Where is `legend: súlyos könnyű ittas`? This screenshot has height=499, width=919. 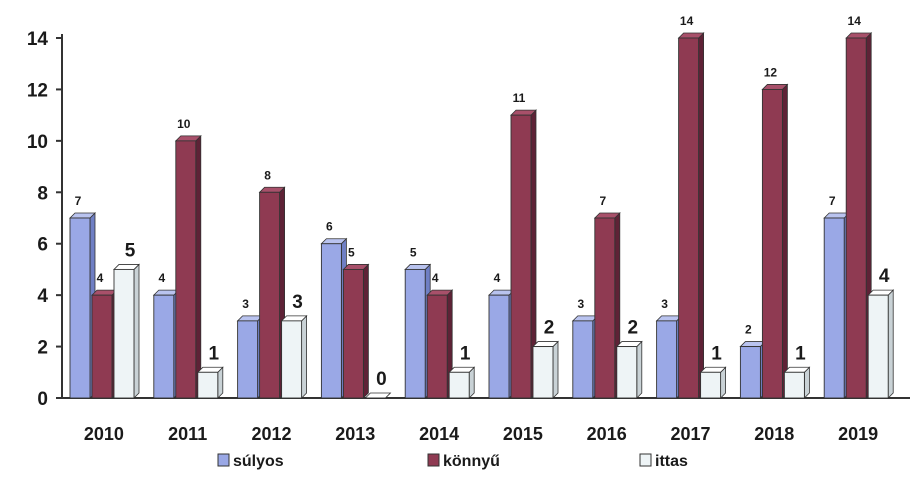 legend: súlyos könnyű ittas is located at coordinates (452, 461).